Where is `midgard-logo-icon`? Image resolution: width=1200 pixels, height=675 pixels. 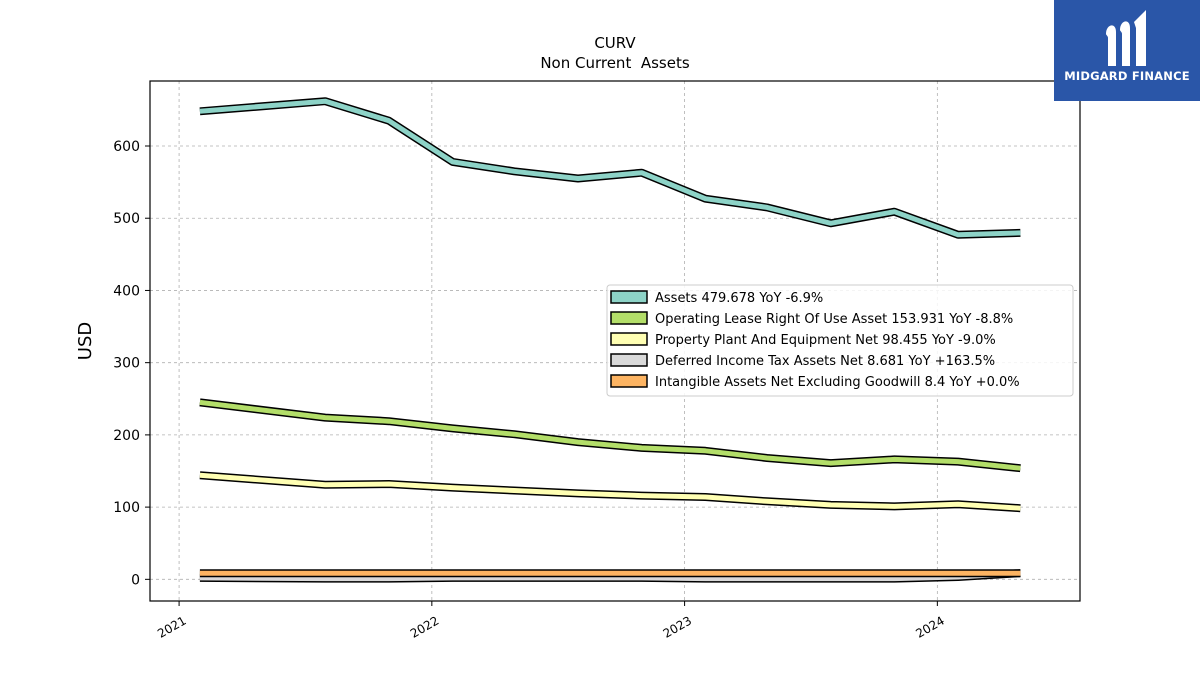
midgard-logo-icon is located at coordinates (1126, 38).